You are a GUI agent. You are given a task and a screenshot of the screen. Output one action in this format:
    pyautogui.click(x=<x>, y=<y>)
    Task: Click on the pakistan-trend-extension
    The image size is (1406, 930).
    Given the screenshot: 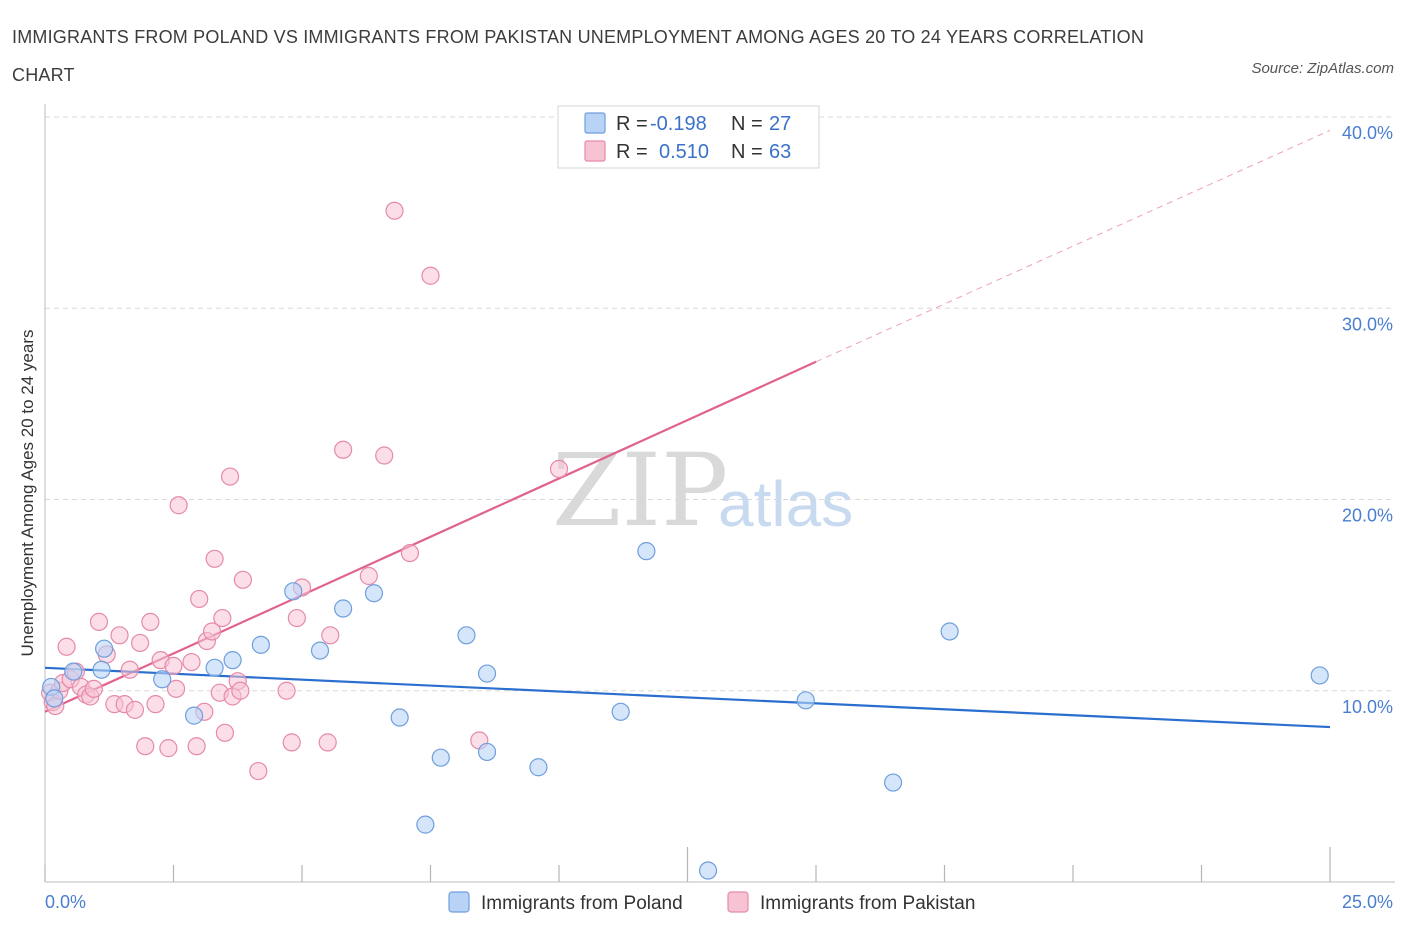 What is the action you would take?
    pyautogui.click(x=1073, y=246)
    